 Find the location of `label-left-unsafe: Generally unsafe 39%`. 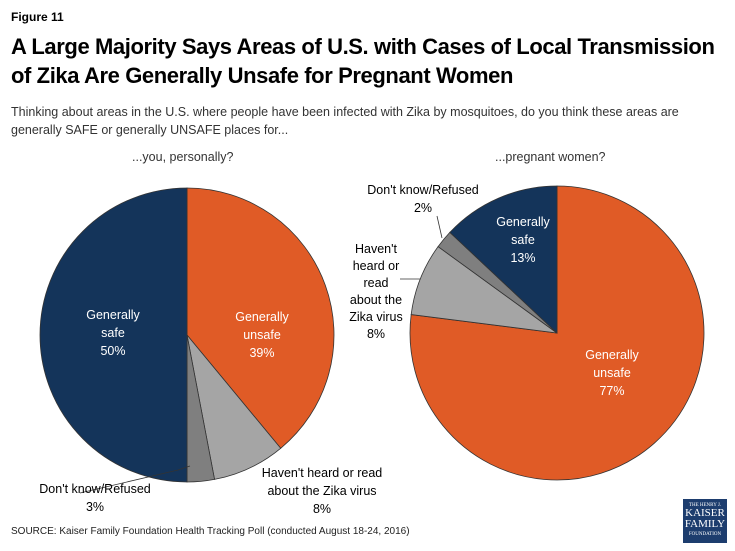

label-left-unsafe: Generally unsafe 39% is located at coordinates (262, 335).